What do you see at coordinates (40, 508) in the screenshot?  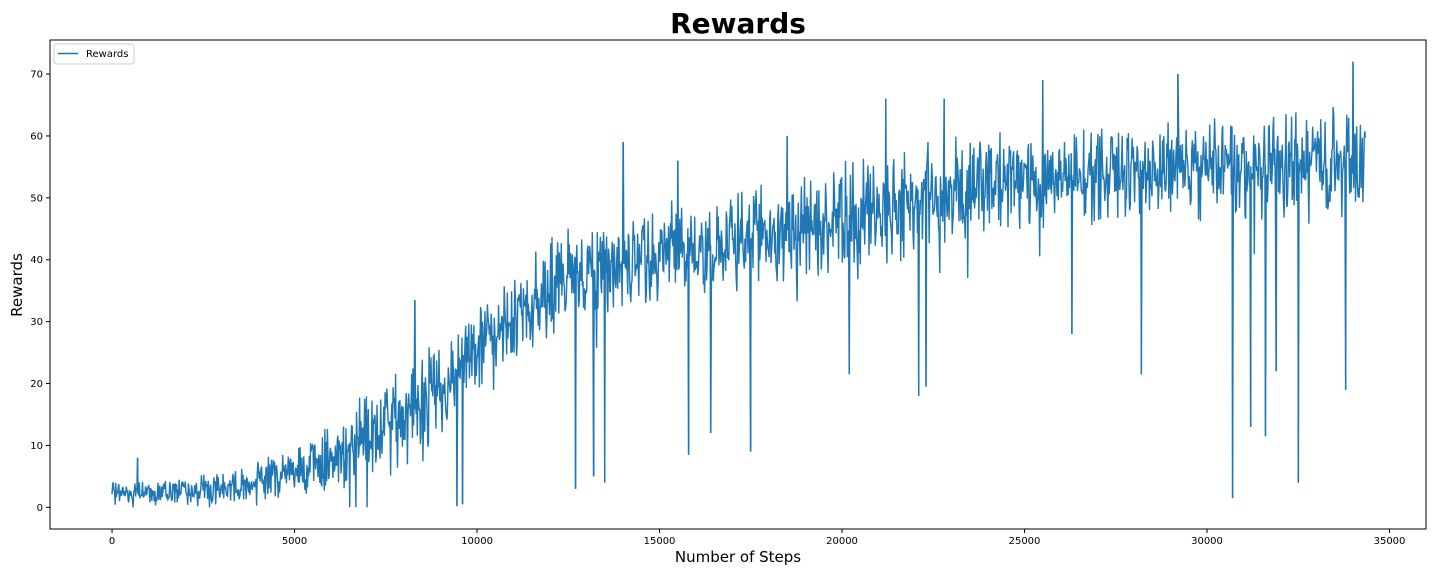 I see `y-tick-label: 0` at bounding box center [40, 508].